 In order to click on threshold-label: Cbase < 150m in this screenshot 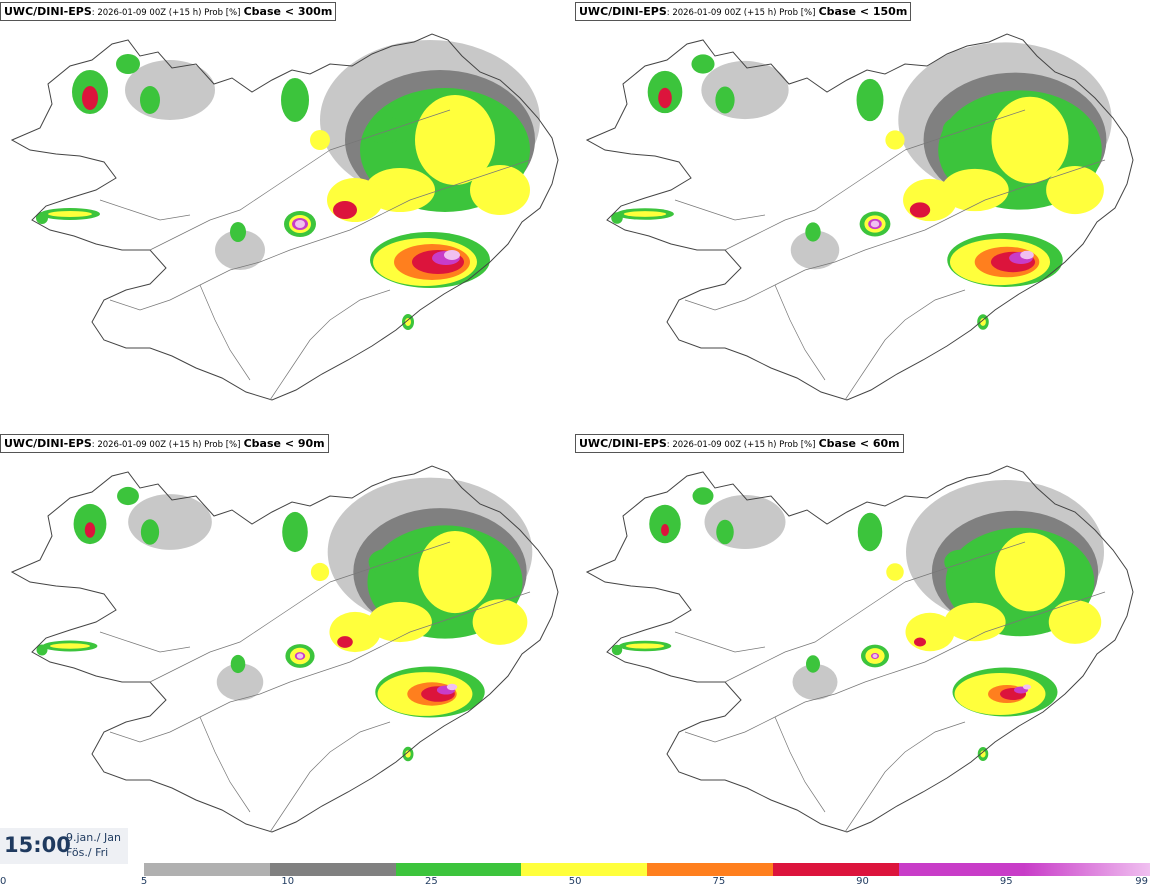, I will do `click(863, 11)`.